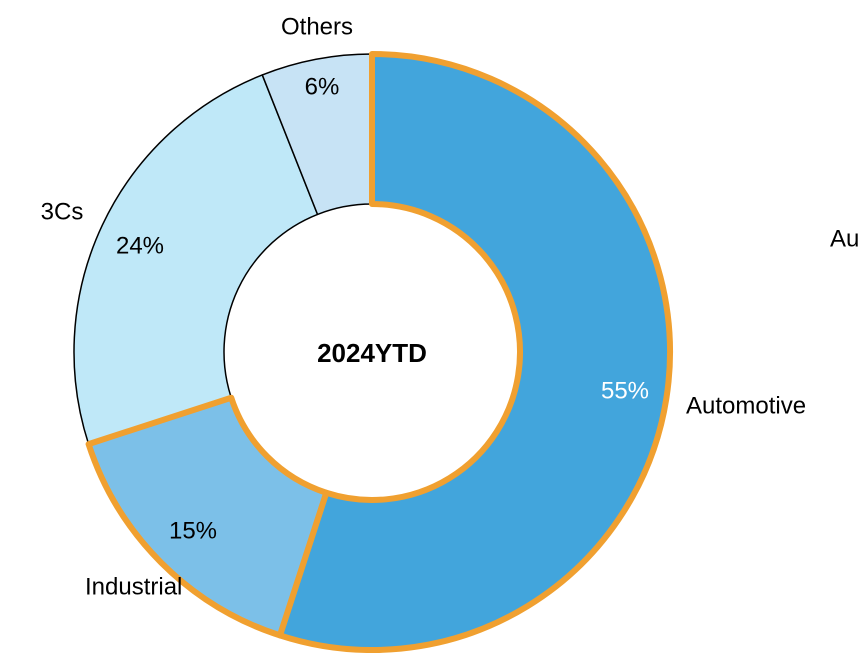  Describe the element at coordinates (207, 516) in the screenshot. I see `slice` at that location.